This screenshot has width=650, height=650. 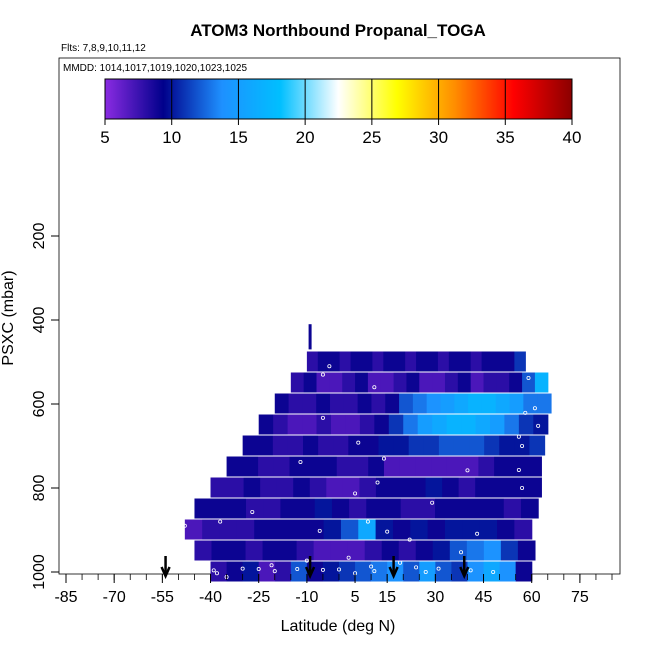 What do you see at coordinates (39, 488) in the screenshot?
I see `y-tick-label: 800` at bounding box center [39, 488].